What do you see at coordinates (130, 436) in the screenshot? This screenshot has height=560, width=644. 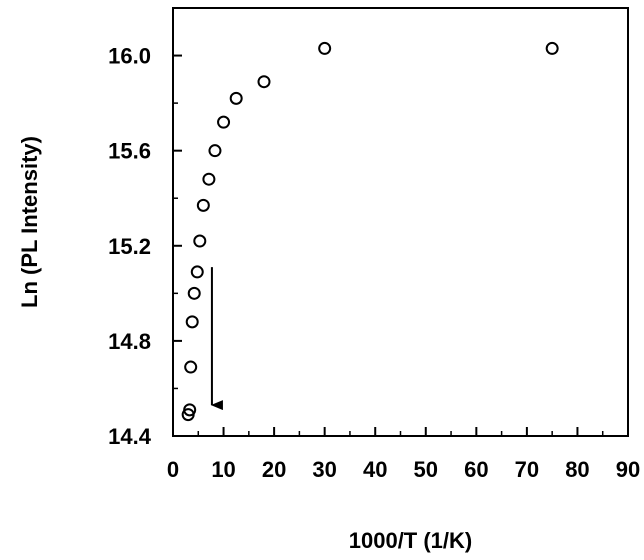 I see `y-tick-label: 14.4` at bounding box center [130, 436].